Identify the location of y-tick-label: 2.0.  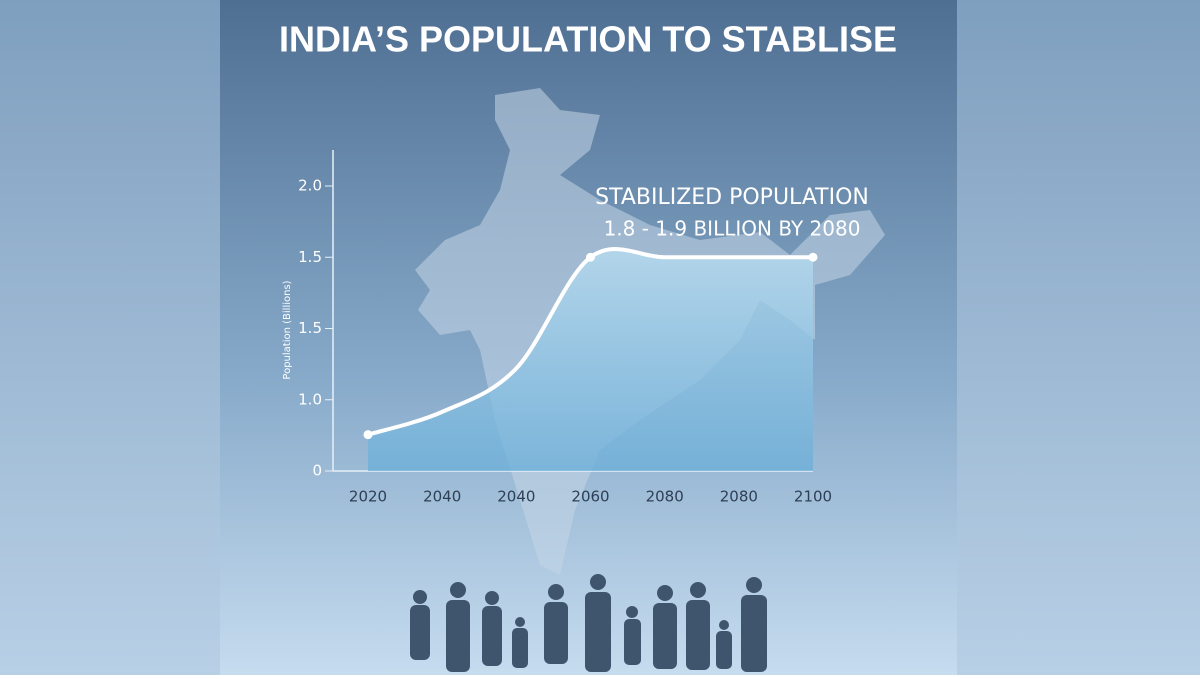
(310, 186).